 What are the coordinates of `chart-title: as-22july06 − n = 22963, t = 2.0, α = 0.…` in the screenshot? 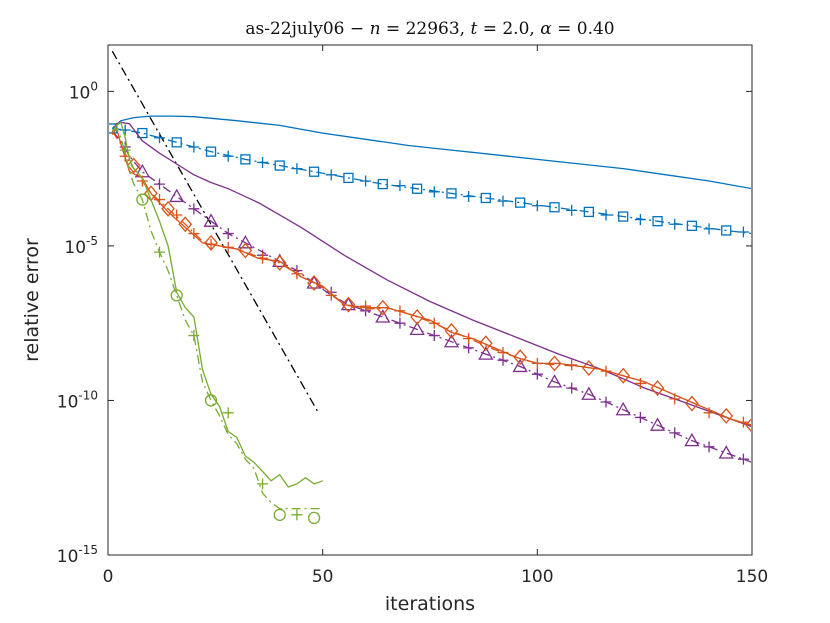 It's located at (429, 29).